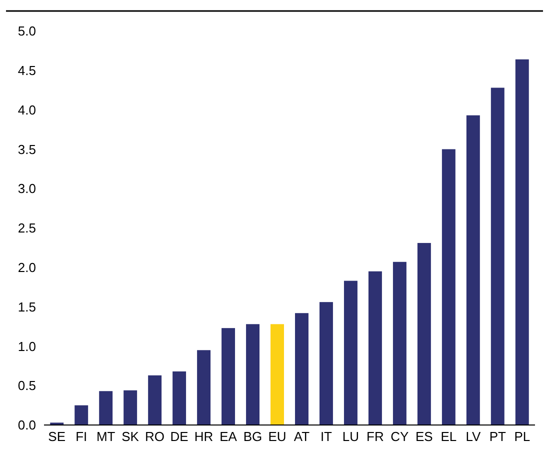 The width and height of the screenshot is (549, 453). What do you see at coordinates (179, 436) in the screenshot?
I see `x-tick-label: DE` at bounding box center [179, 436].